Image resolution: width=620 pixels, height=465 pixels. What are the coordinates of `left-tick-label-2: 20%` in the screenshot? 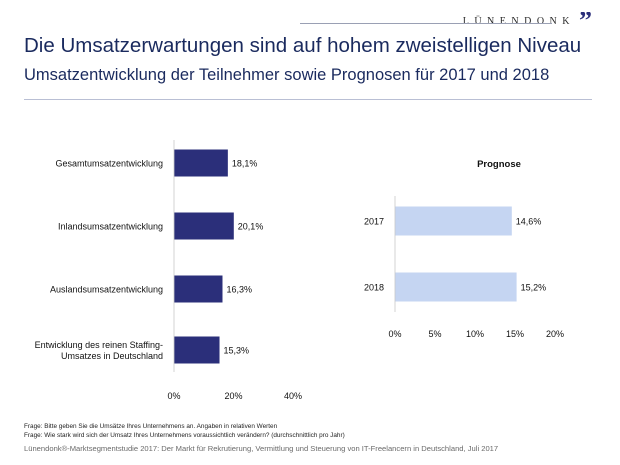 It's located at (233, 396).